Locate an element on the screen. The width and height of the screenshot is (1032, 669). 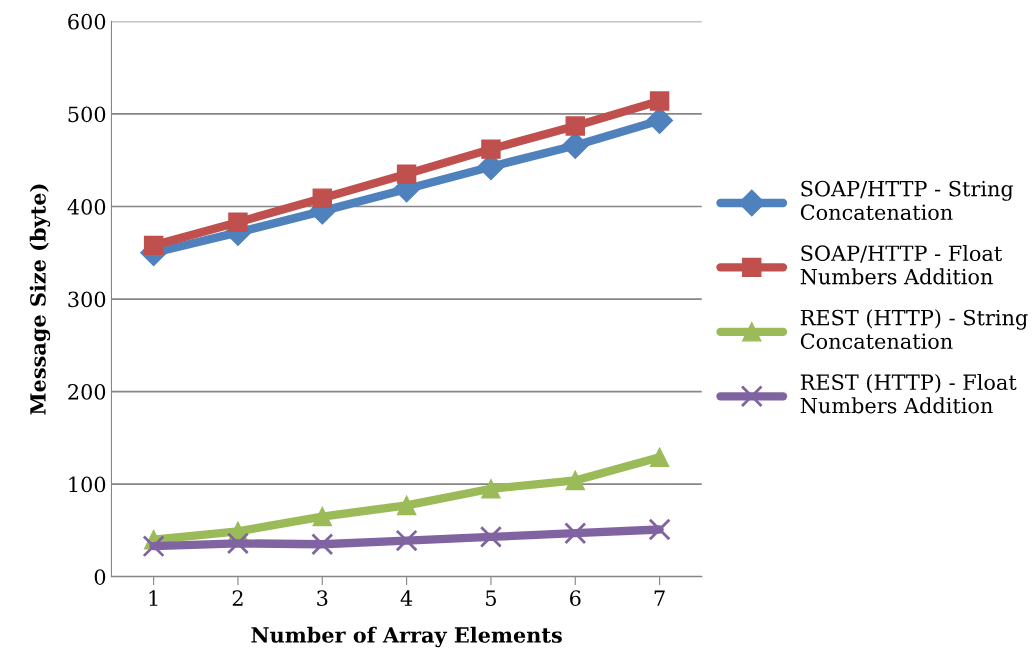
legend-label: REST (HTTP) - Float Numbers Addition is located at coordinates (908, 393).